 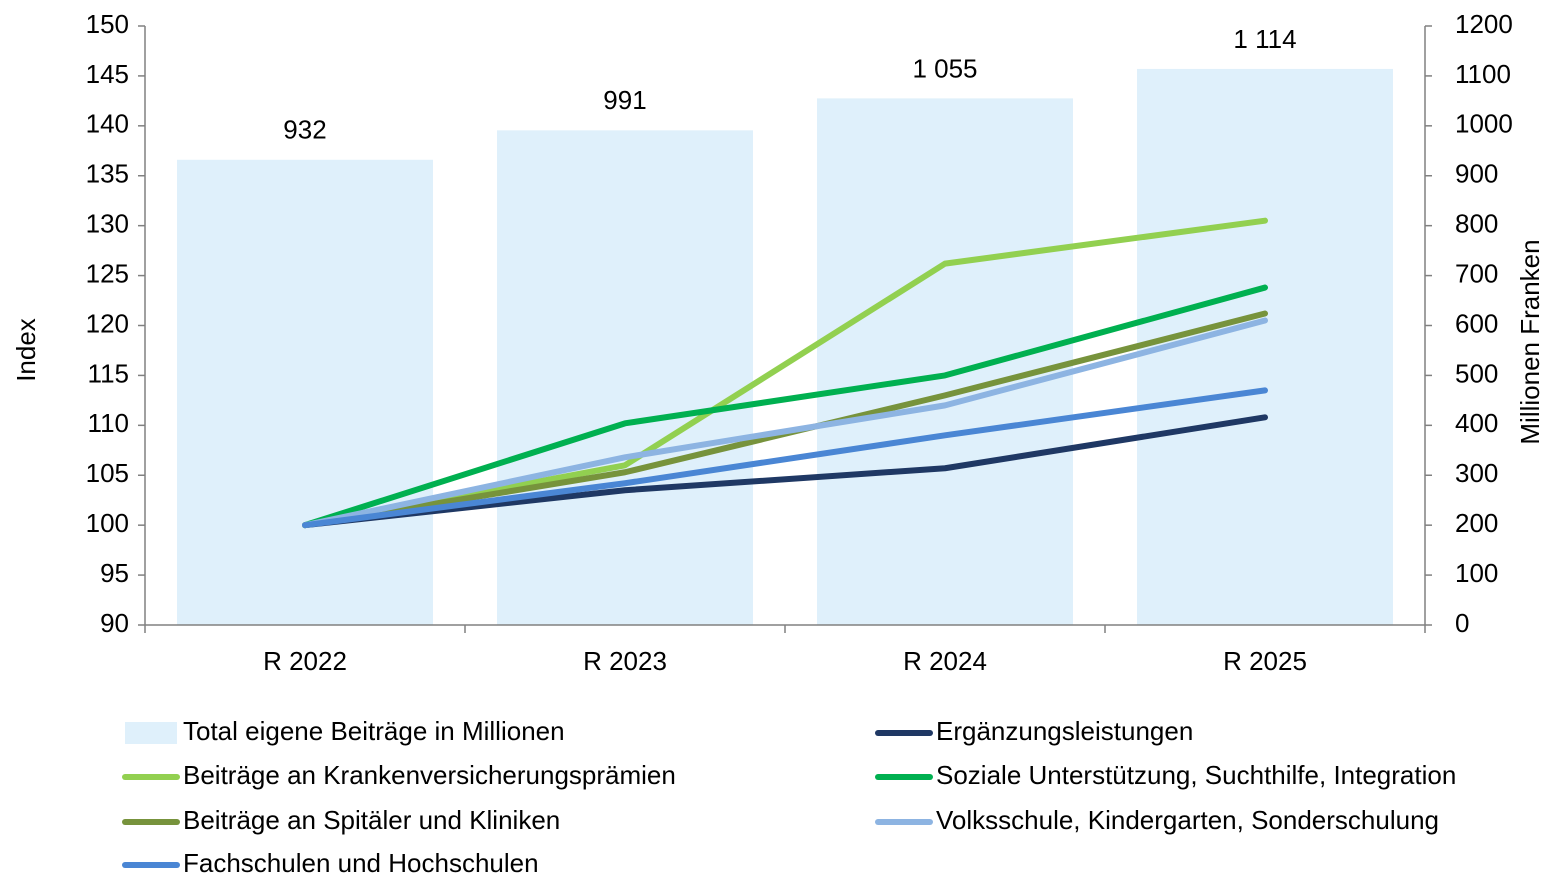 I want to click on legend-label: Ergänzungsleistungen, so click(x=1064, y=731).